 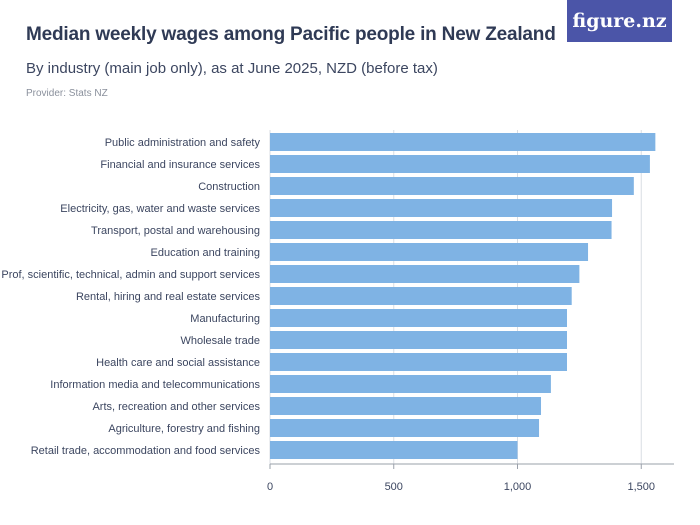 What do you see at coordinates (155, 385) in the screenshot?
I see `category-label: Information media and telecommunications` at bounding box center [155, 385].